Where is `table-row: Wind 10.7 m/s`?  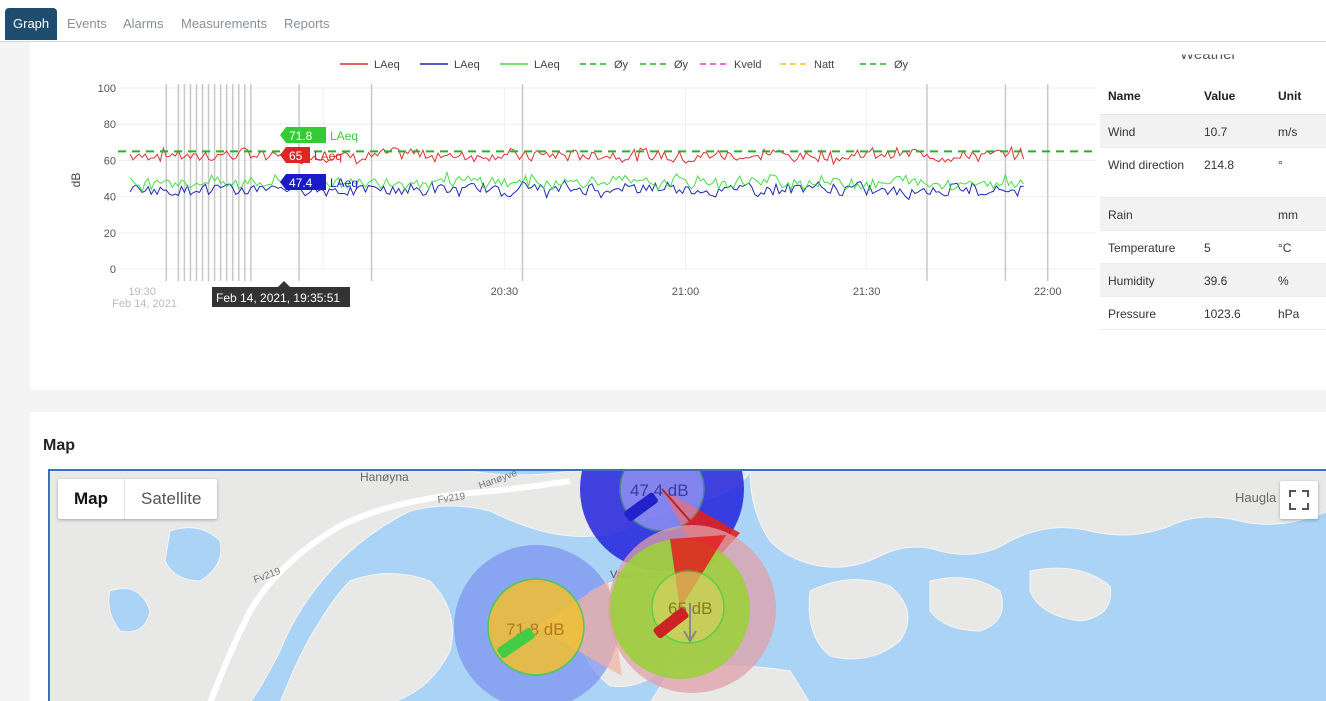
table-row: Wind 10.7 m/s is located at coordinates (1213, 131).